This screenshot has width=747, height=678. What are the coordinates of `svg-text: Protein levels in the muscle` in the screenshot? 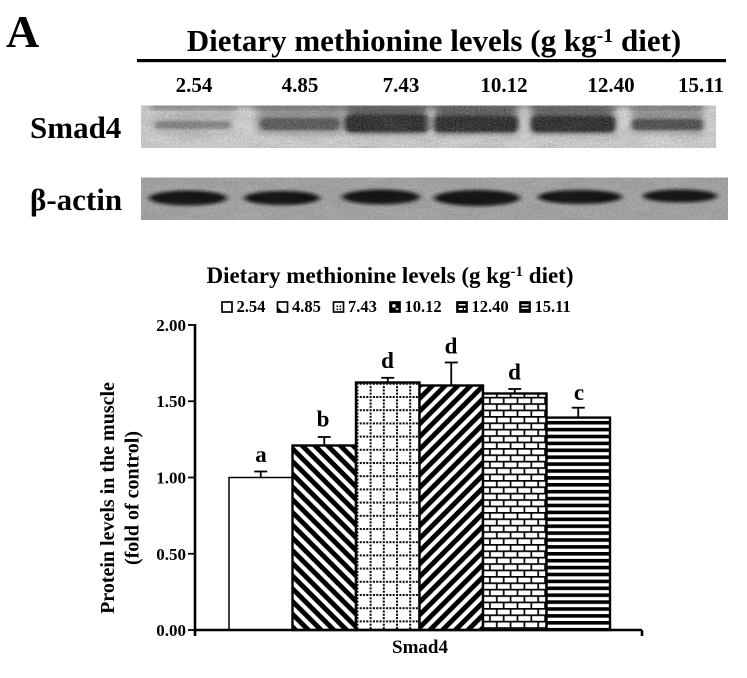 It's located at (108, 498).